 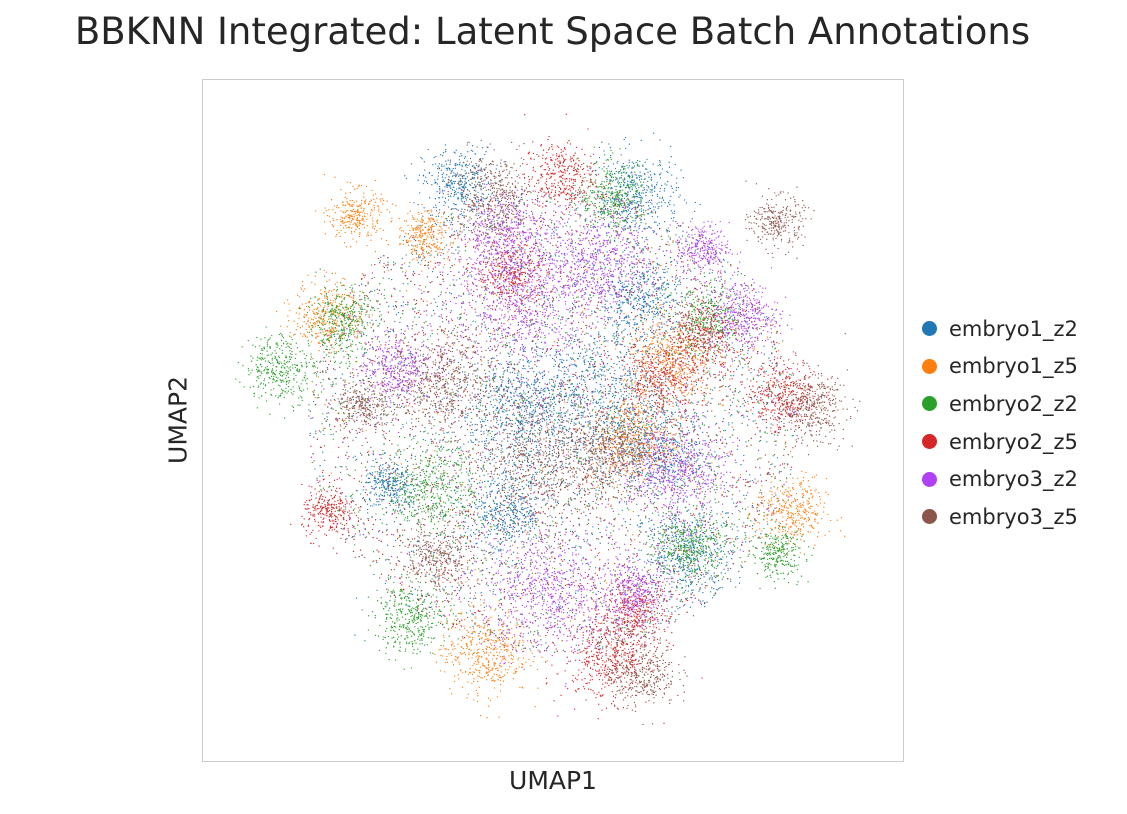 What do you see at coordinates (553, 780) in the screenshot?
I see `x-axis-label: UMAP1` at bounding box center [553, 780].